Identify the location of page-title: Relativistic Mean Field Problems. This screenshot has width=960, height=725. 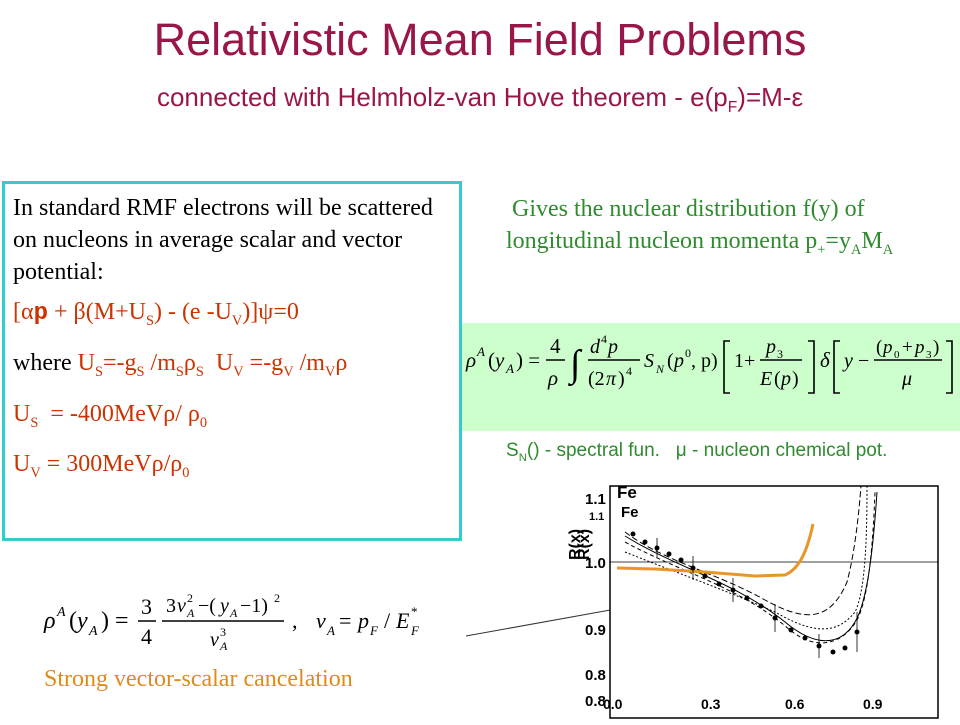
(480, 39).